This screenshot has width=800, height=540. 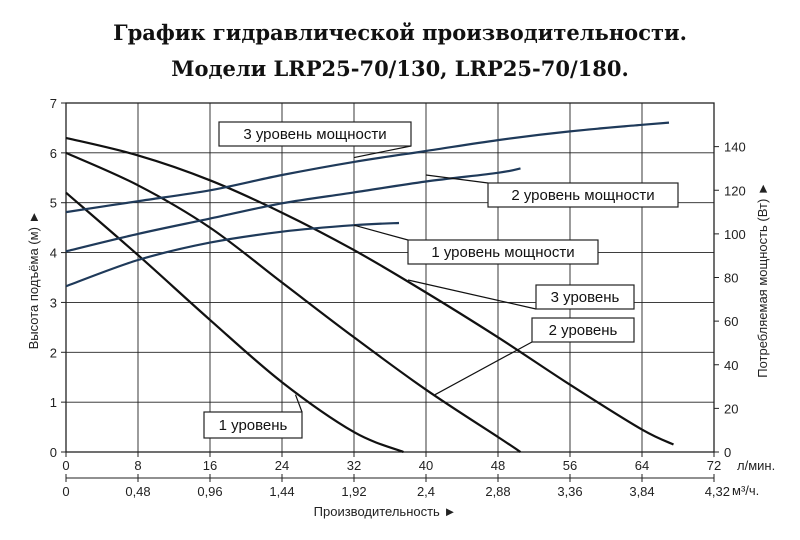 What do you see at coordinates (641, 491) in the screenshot?
I see `x-tick-label-m3h: 3,84` at bounding box center [641, 491].